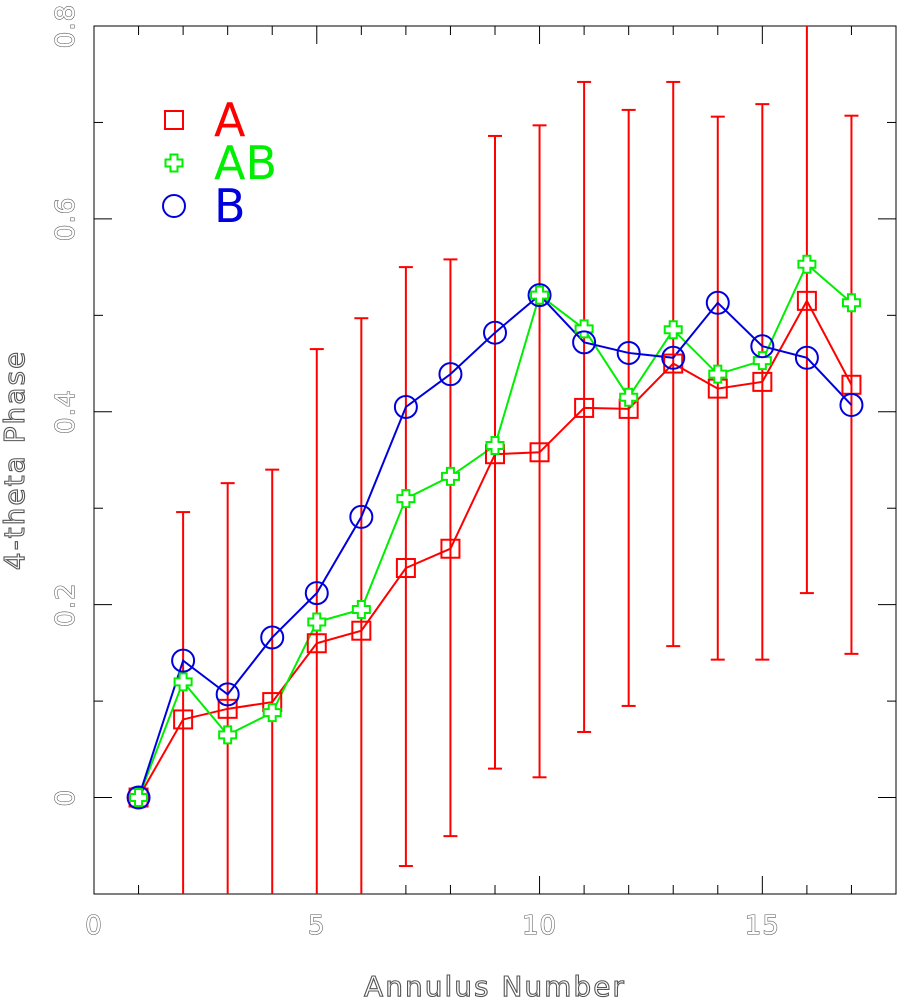 Image resolution: width=900 pixels, height=1000 pixels. I want to click on legend-marker-b, so click(174, 206).